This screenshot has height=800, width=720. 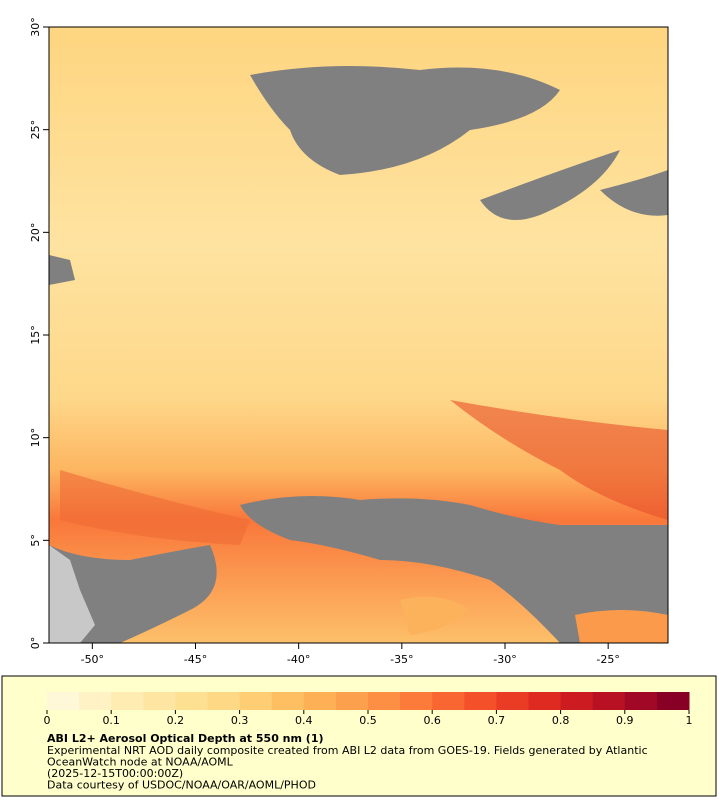 I want to click on colorbar-tick-label: 0.5, so click(x=368, y=720).